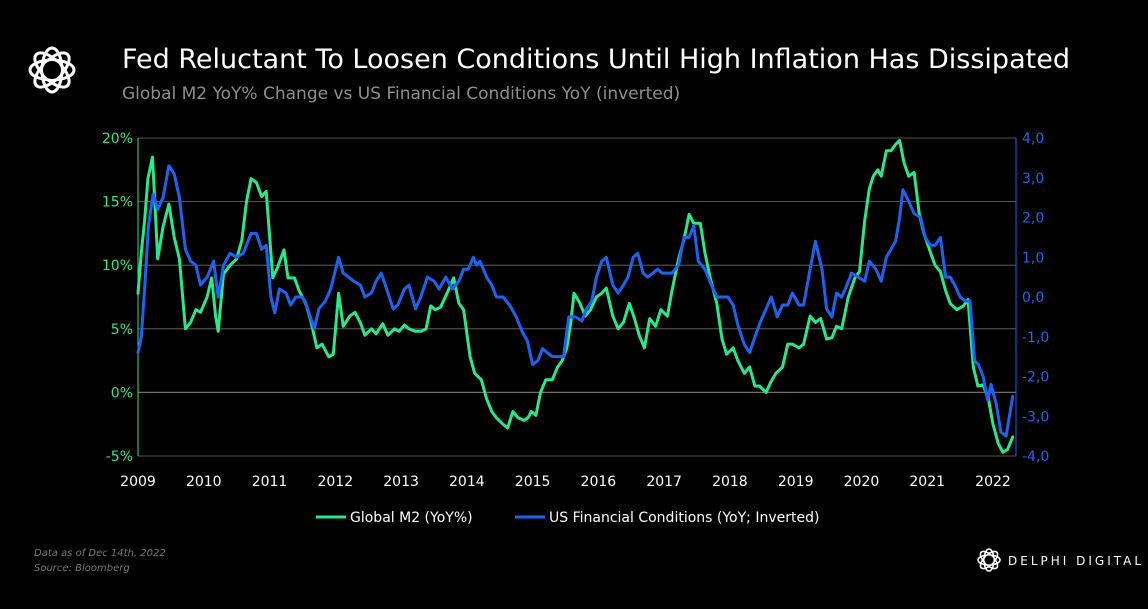 The image size is (1148, 609). I want to click on right-tick-label: 4,0, so click(1033, 139).